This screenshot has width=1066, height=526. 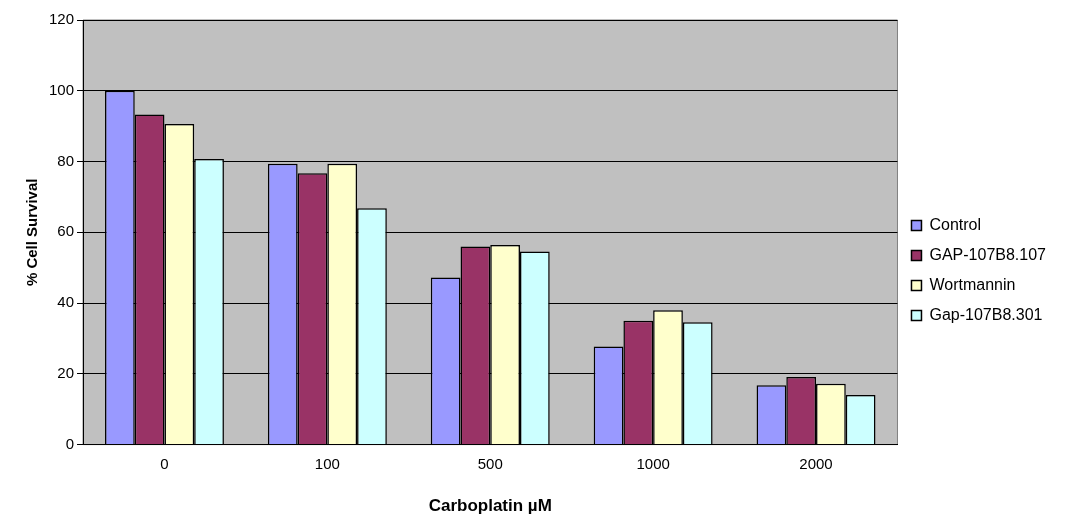 What do you see at coordinates (816, 463) in the screenshot?
I see `x-tick-label: 2000` at bounding box center [816, 463].